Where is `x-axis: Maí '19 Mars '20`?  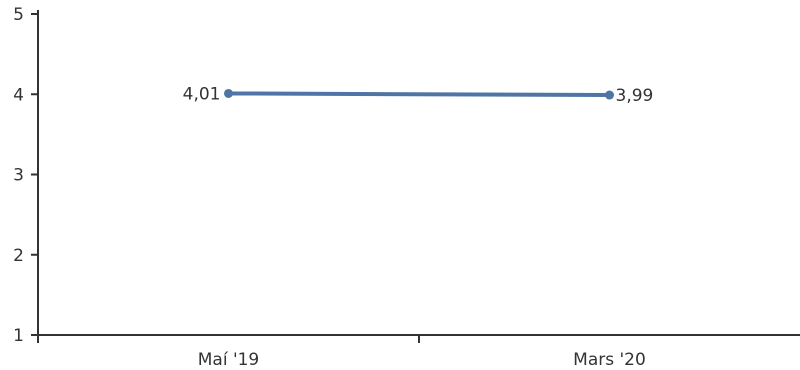 x-axis: Maí '19 Mars '20 is located at coordinates (418, 352).